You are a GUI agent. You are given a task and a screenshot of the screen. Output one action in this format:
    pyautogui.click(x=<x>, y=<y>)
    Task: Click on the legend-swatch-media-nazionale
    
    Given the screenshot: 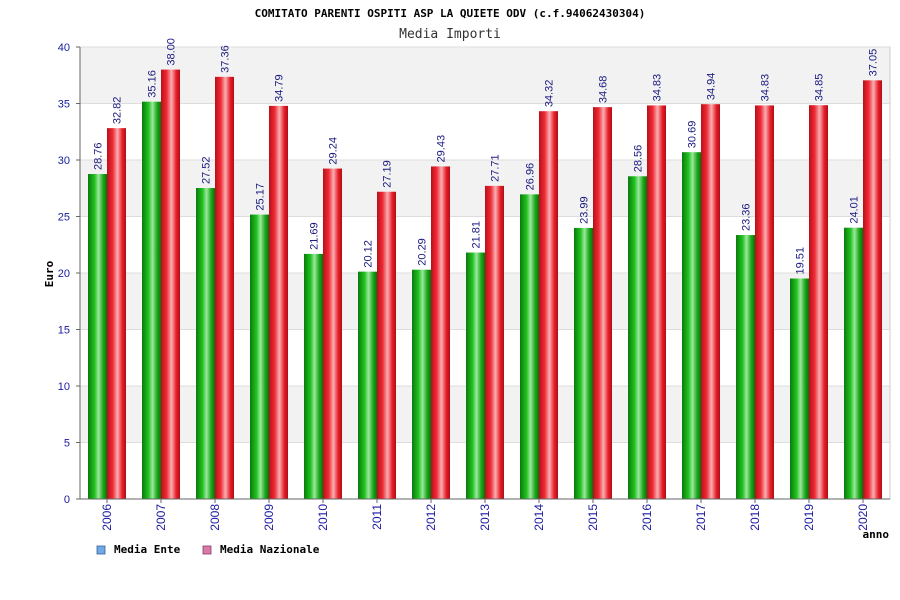 What is the action you would take?
    pyautogui.click(x=207, y=550)
    